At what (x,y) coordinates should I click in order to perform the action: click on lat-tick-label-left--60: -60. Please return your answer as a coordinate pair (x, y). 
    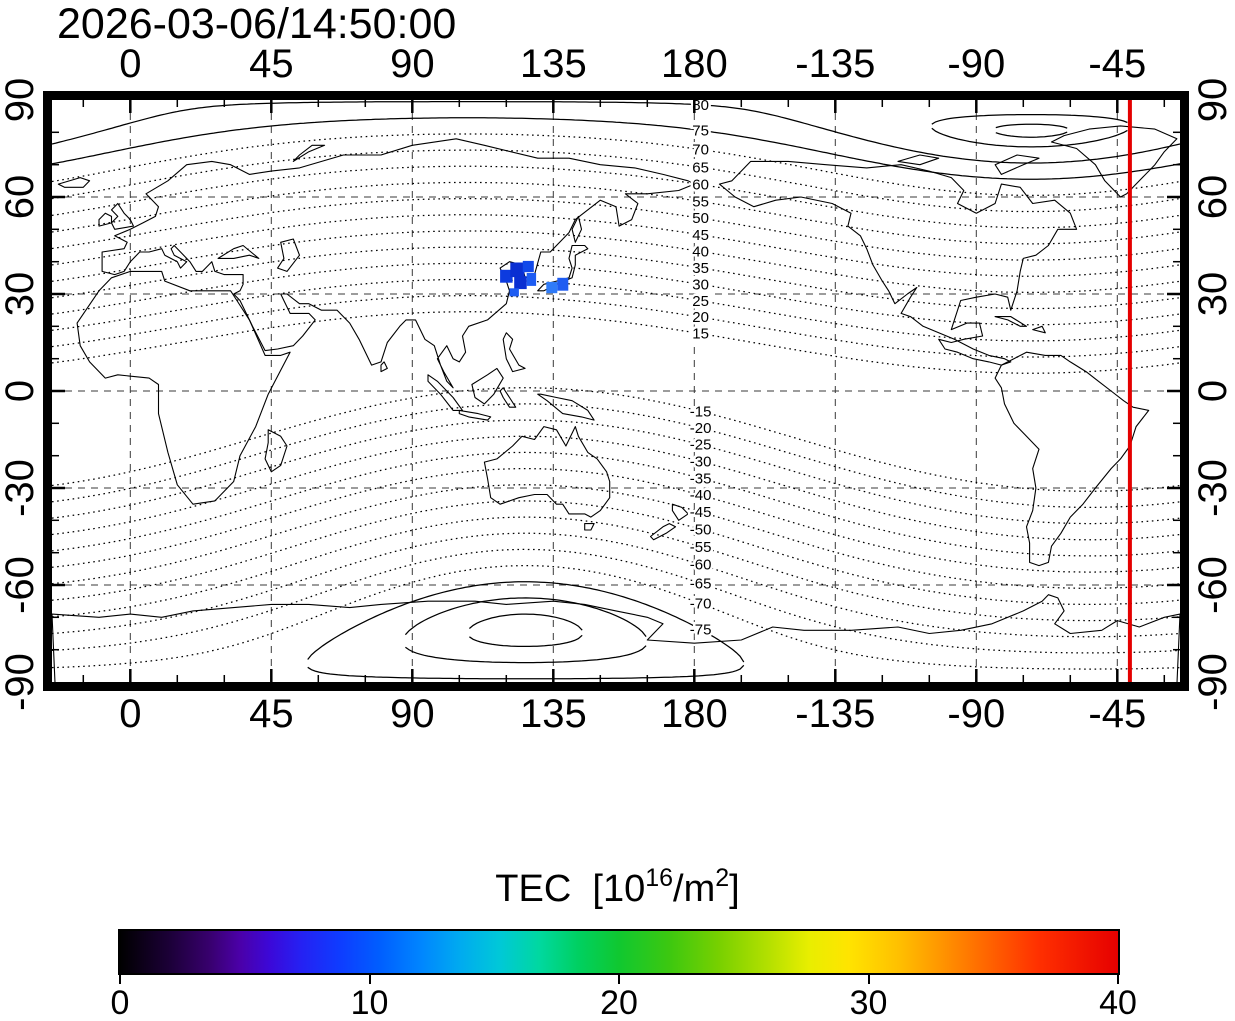
    Looking at the image, I should click on (21, 585).